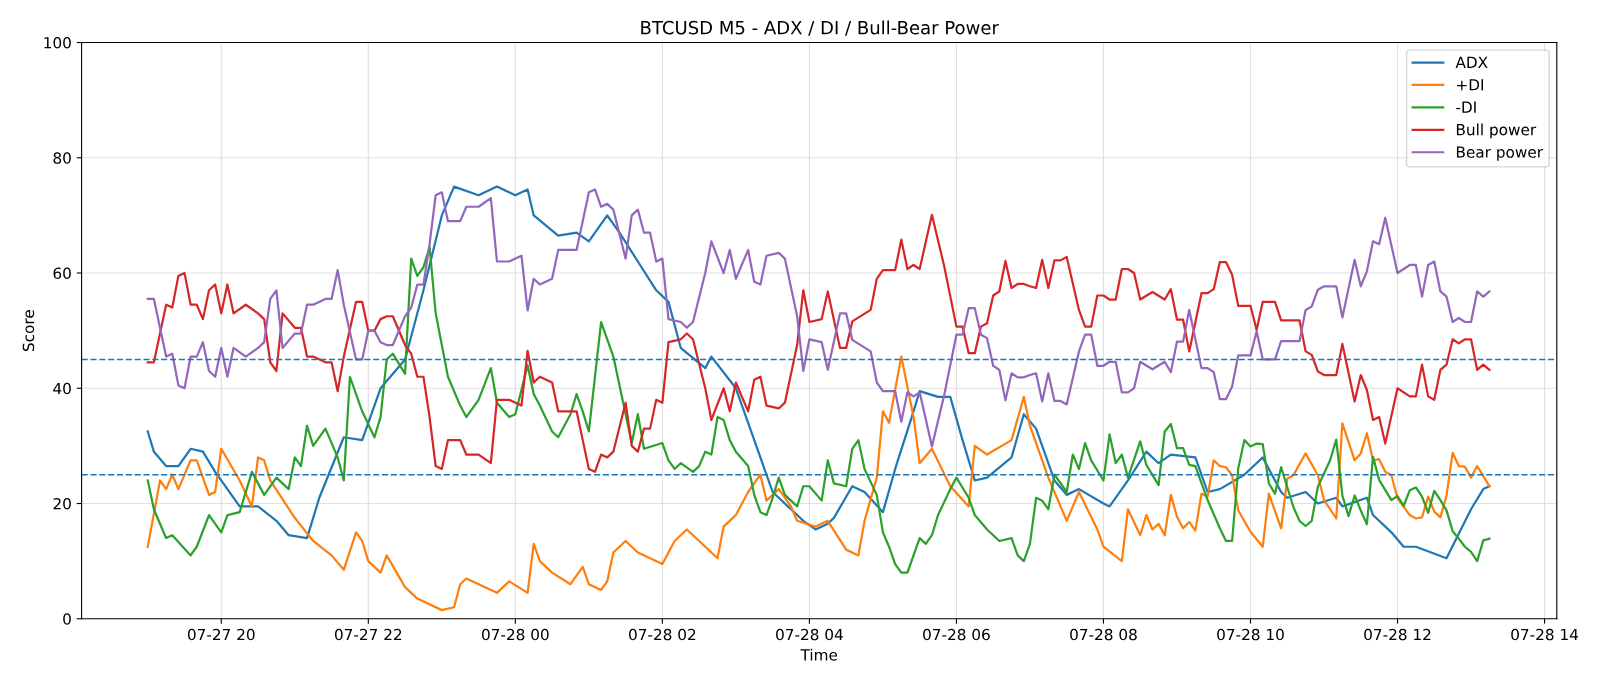  I want to click on legend-label: -DI, so click(1466, 107).